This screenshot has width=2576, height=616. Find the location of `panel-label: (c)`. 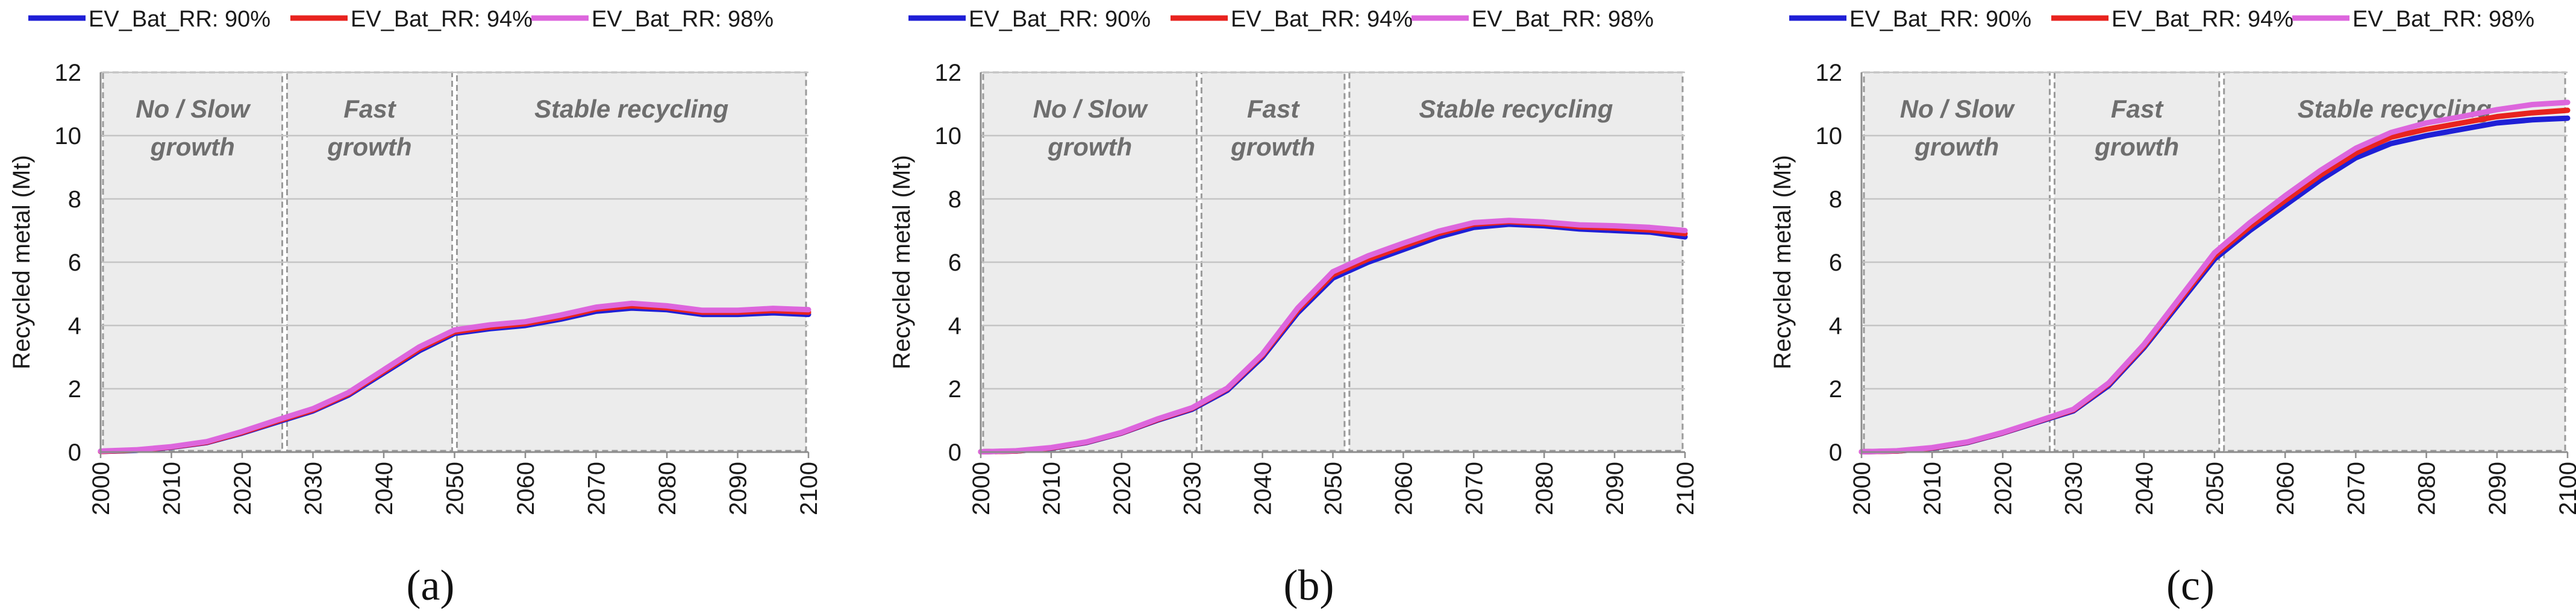

panel-label: (c) is located at coordinates (2191, 585).